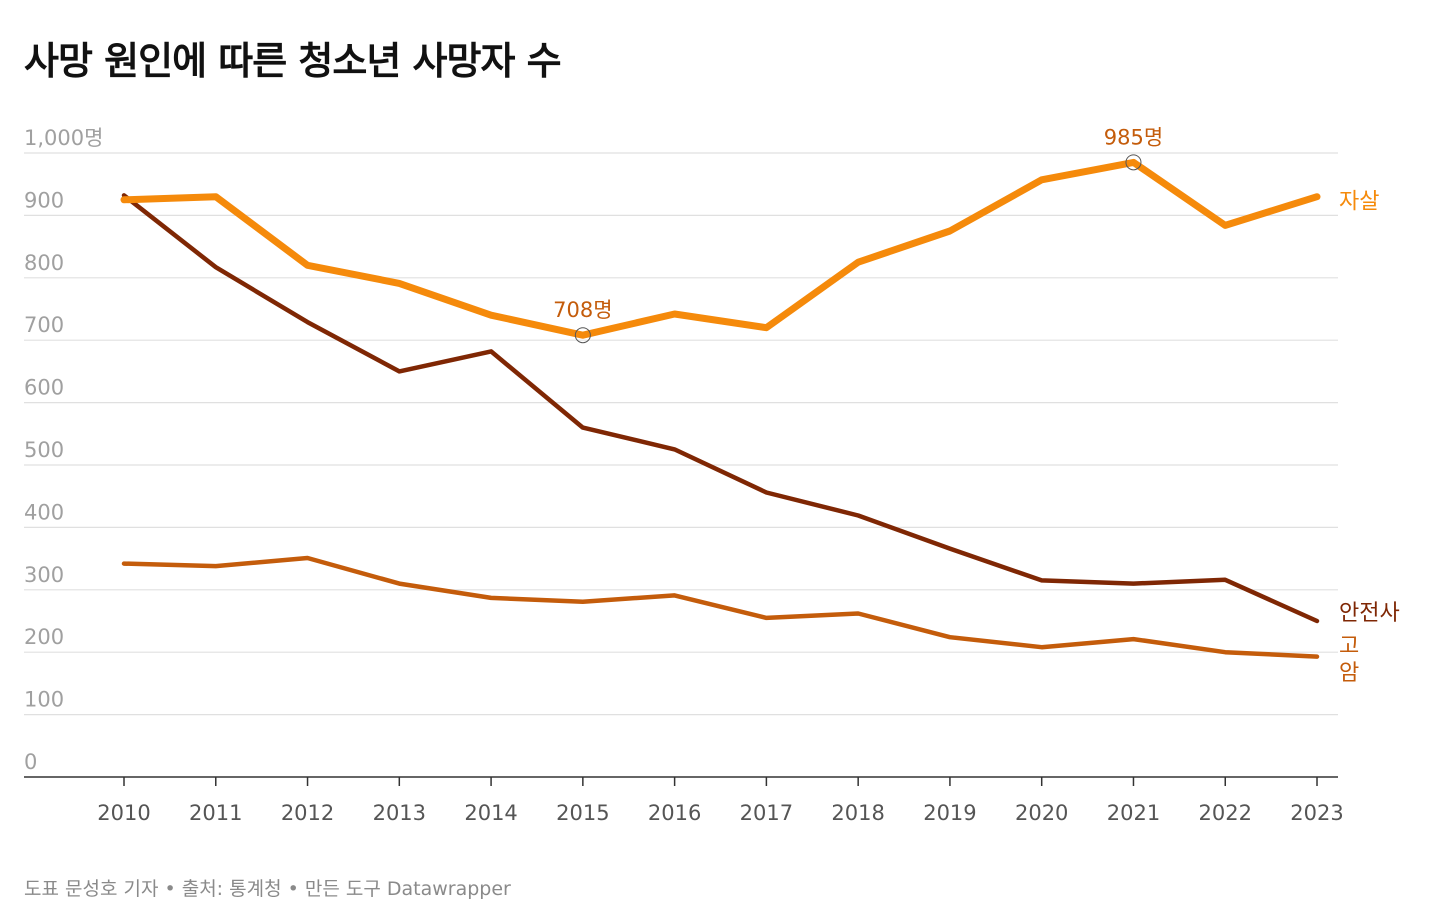 This screenshot has width=1448, height=924. Describe the element at coordinates (44, 450) in the screenshot. I see `y-tick-label: 500` at that location.